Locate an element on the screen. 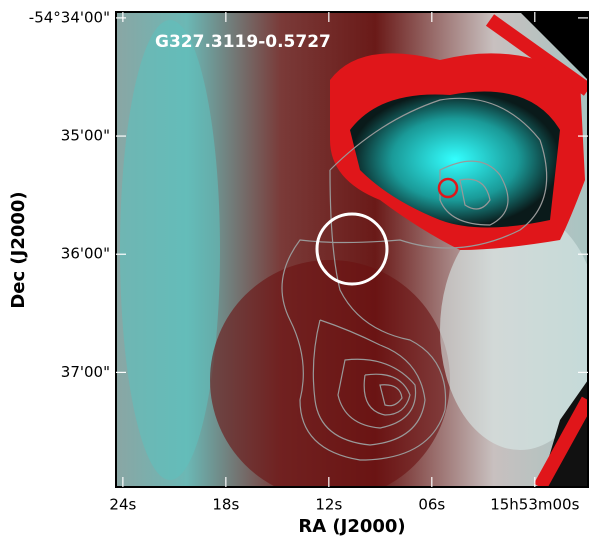  y-axis-label: Dec (J2000) is located at coordinates (18, 249).